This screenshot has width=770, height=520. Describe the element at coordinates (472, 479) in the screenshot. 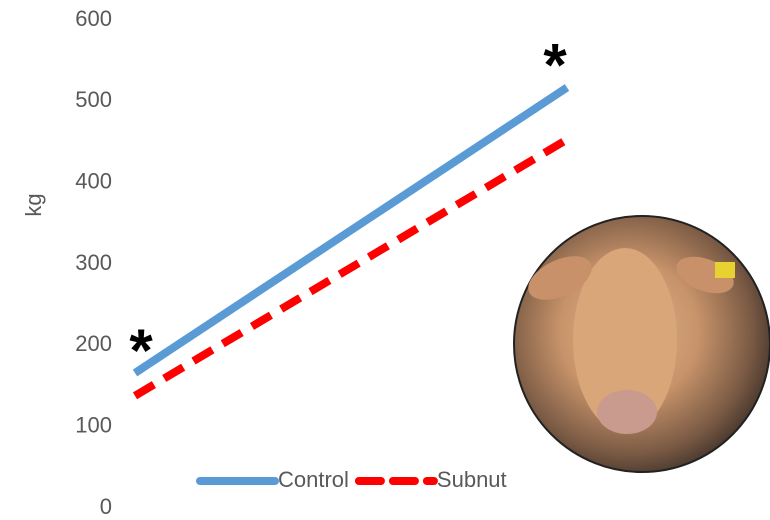

I see `legend-label: Subnut` at that location.